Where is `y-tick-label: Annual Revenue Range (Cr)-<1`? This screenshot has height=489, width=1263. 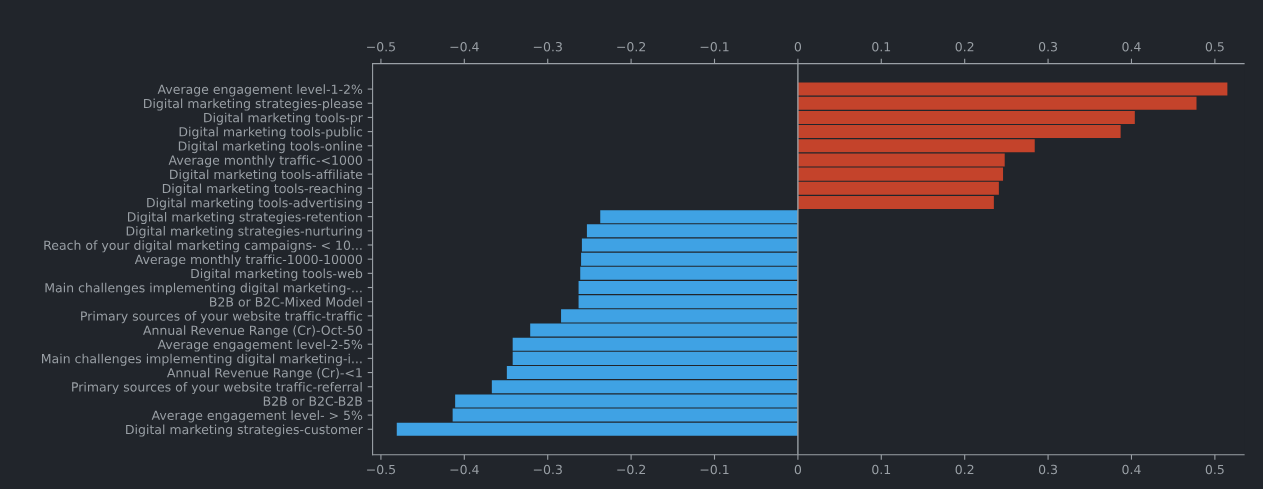
y-tick-label: Annual Revenue Range (Cr)-<1 is located at coordinates (264, 373).